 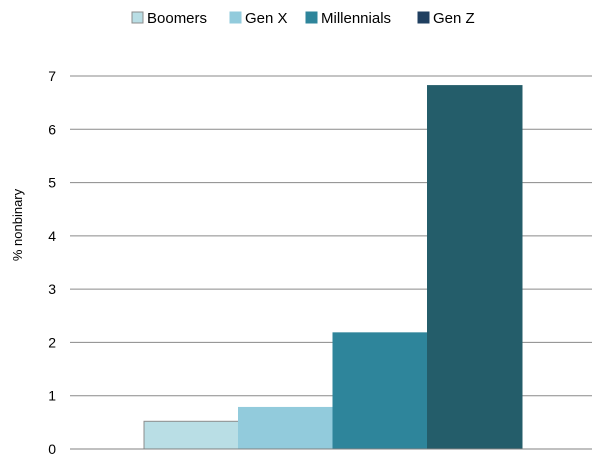 I want to click on legend-item-gen-z: Gen Z, so click(x=446, y=18).